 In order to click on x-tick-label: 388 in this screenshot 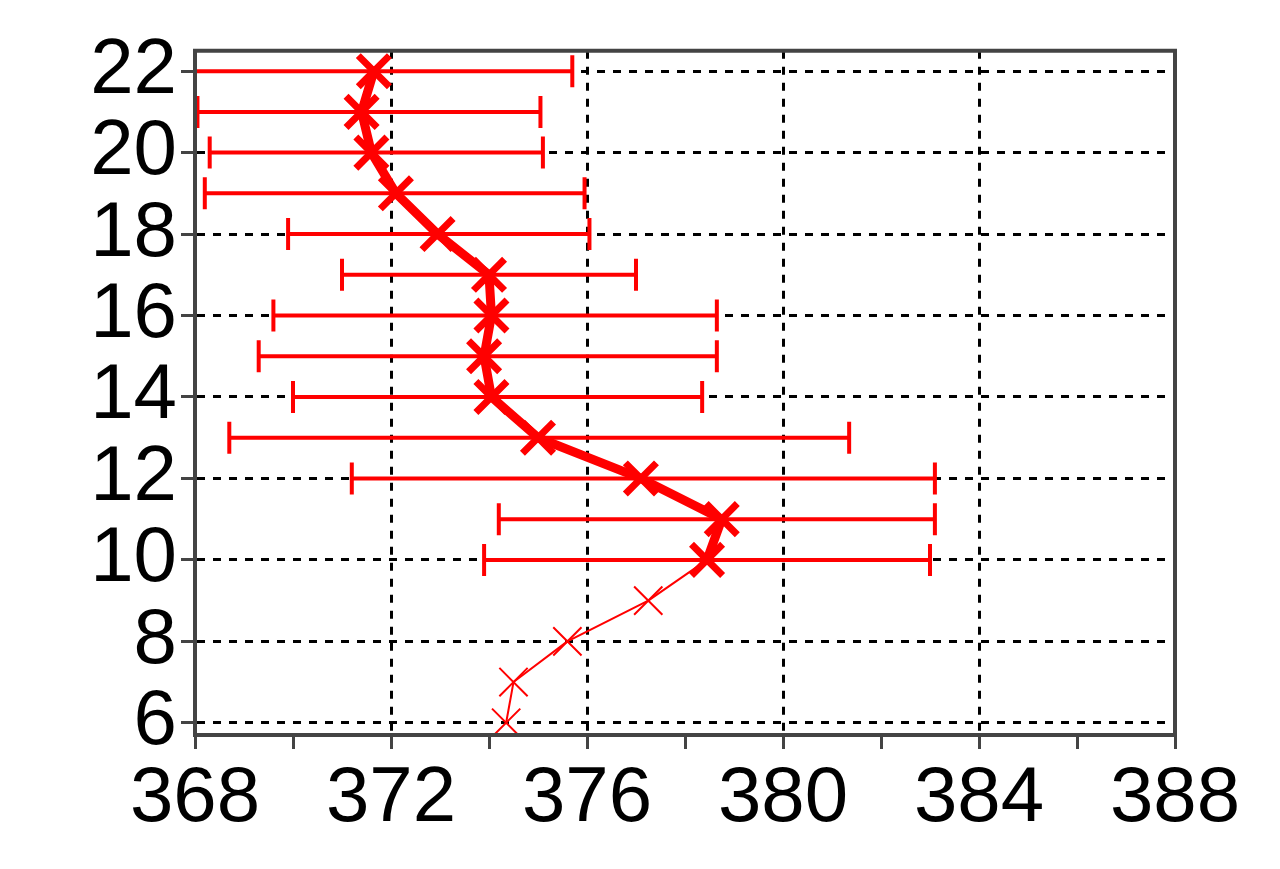, I will do `click(1175, 794)`.